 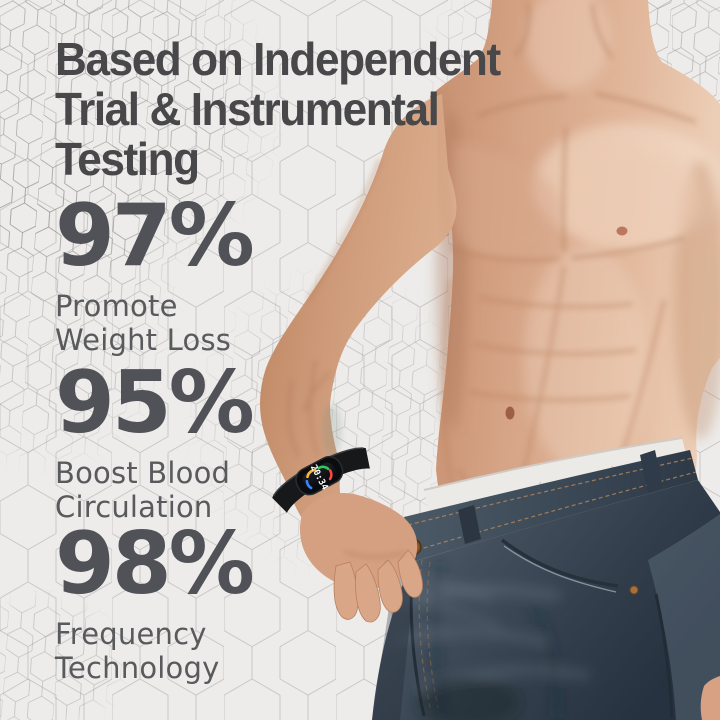 What do you see at coordinates (247, 109) in the screenshot?
I see `headline-line-2: Trial & Instrumental` at bounding box center [247, 109].